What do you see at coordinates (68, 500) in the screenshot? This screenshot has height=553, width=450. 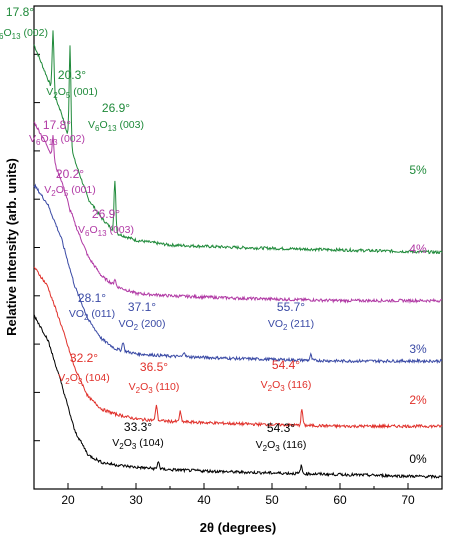 I see `x-tick-label: 20` at bounding box center [68, 500].